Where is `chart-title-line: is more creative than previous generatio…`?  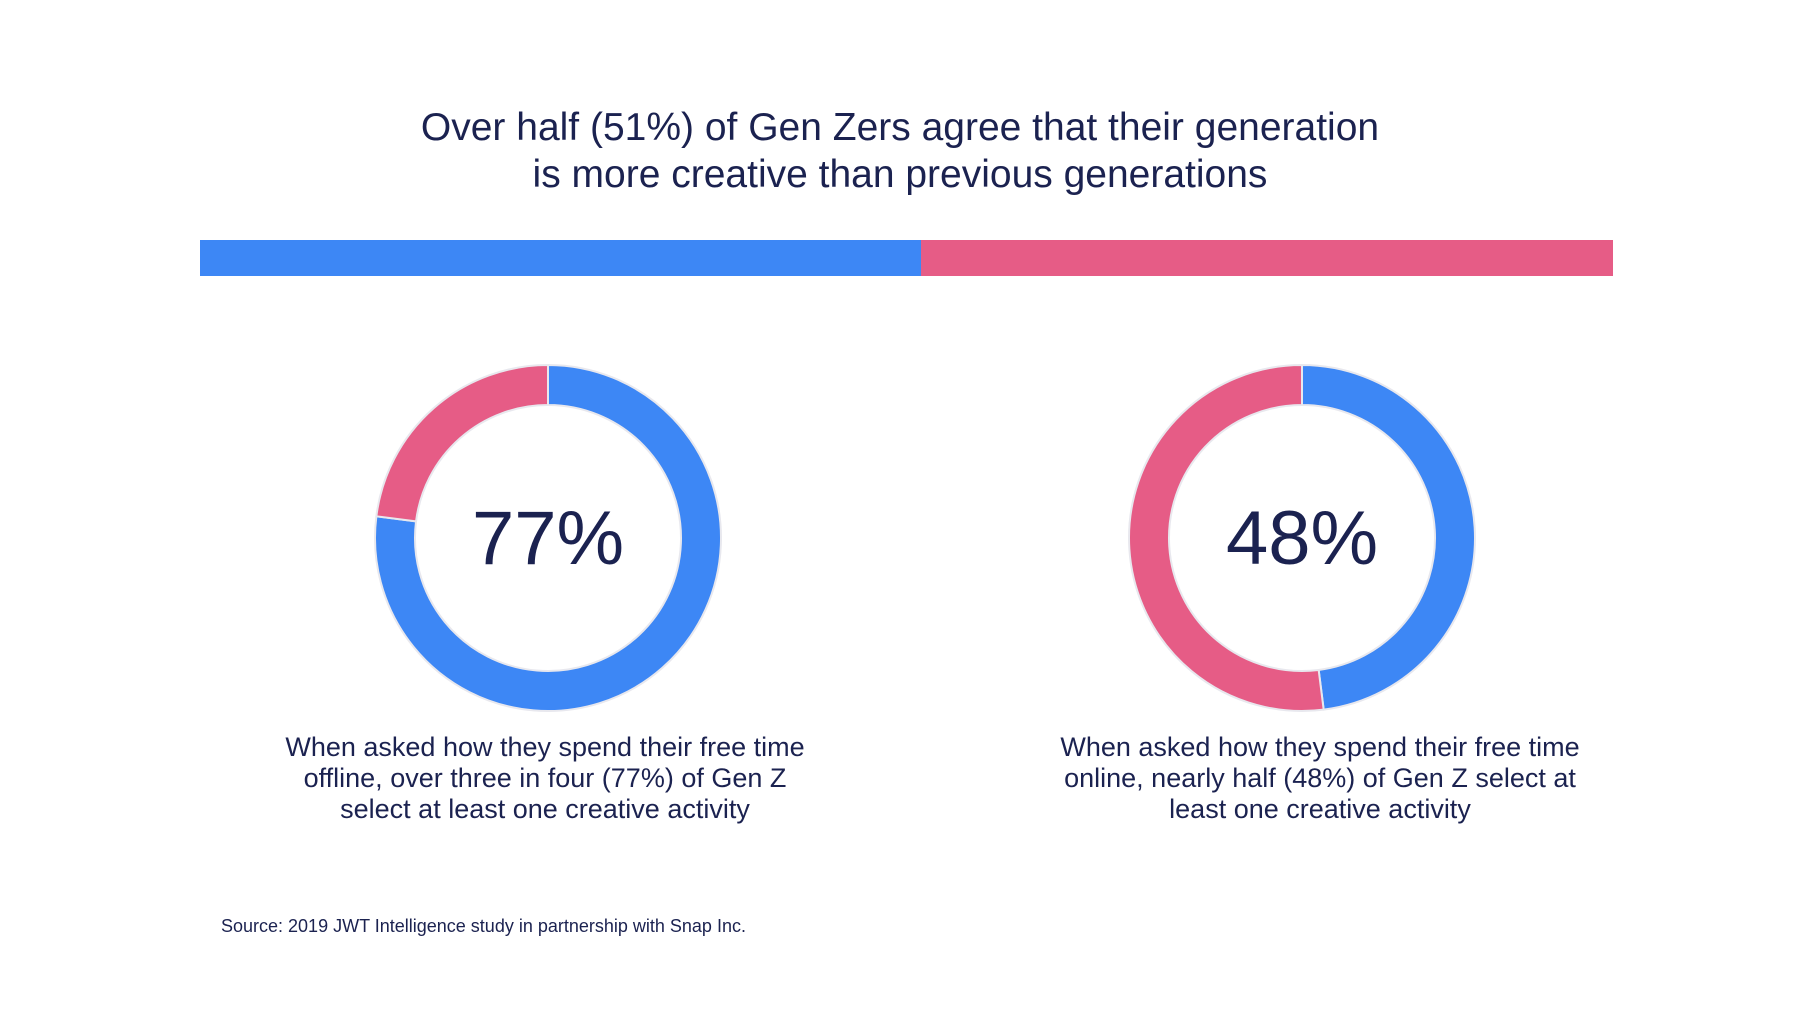 chart-title-line: is more creative than previous generatio… is located at coordinates (900, 174).